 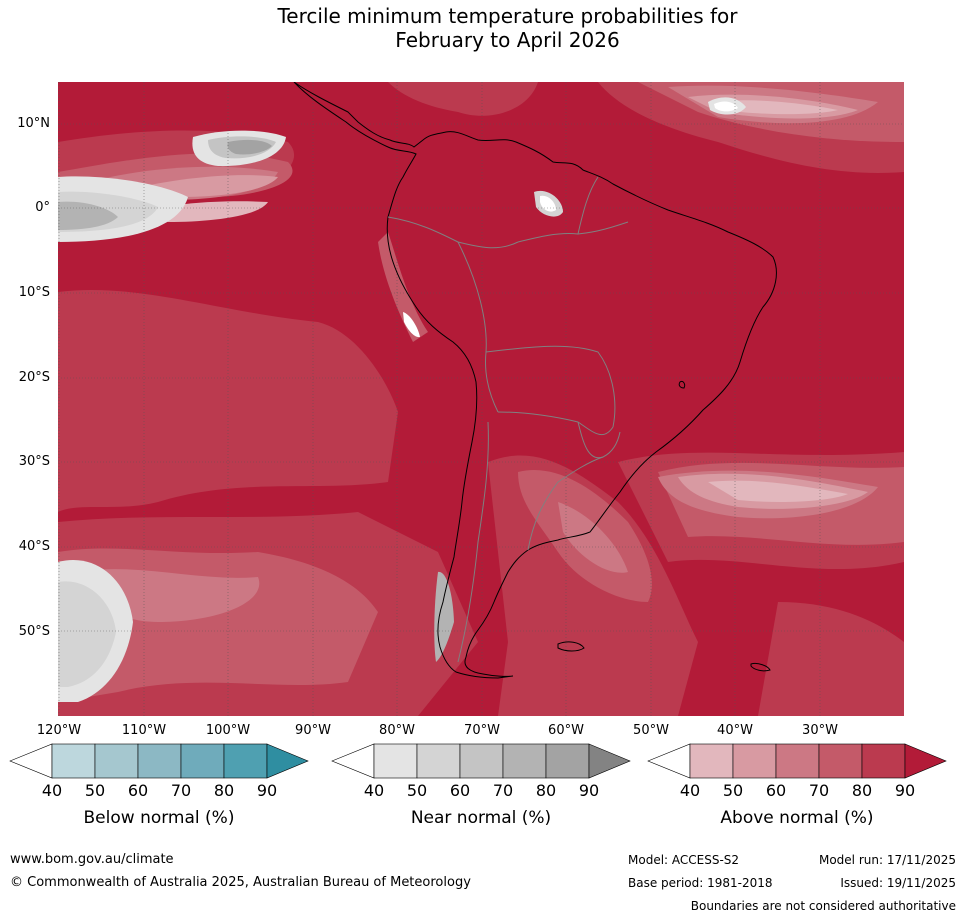 What do you see at coordinates (508, 419) in the screenshot?
I see `country-borders` at bounding box center [508, 419].